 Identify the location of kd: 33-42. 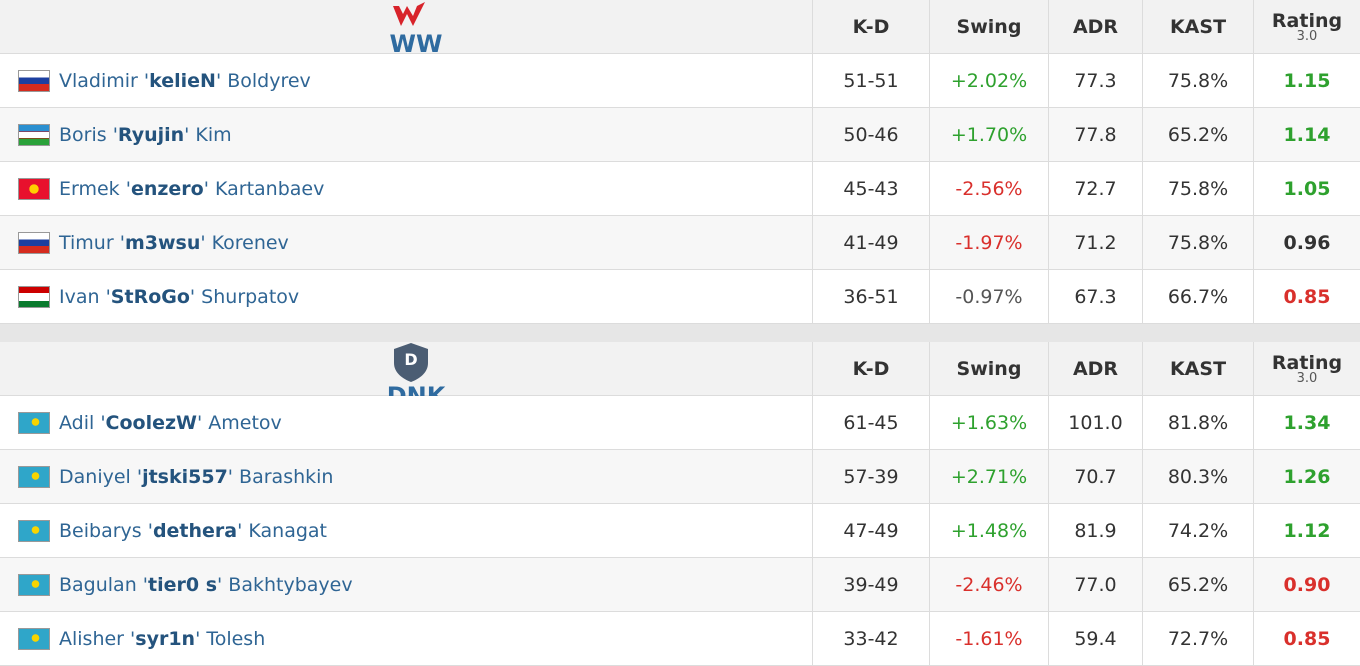
(871, 638).